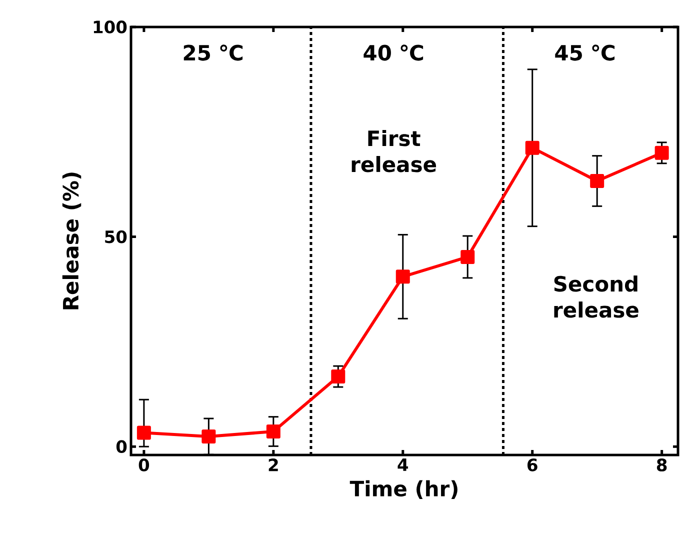 The width and height of the screenshot is (691, 560). I want to click on y-tick-label: 0, so click(121, 447).